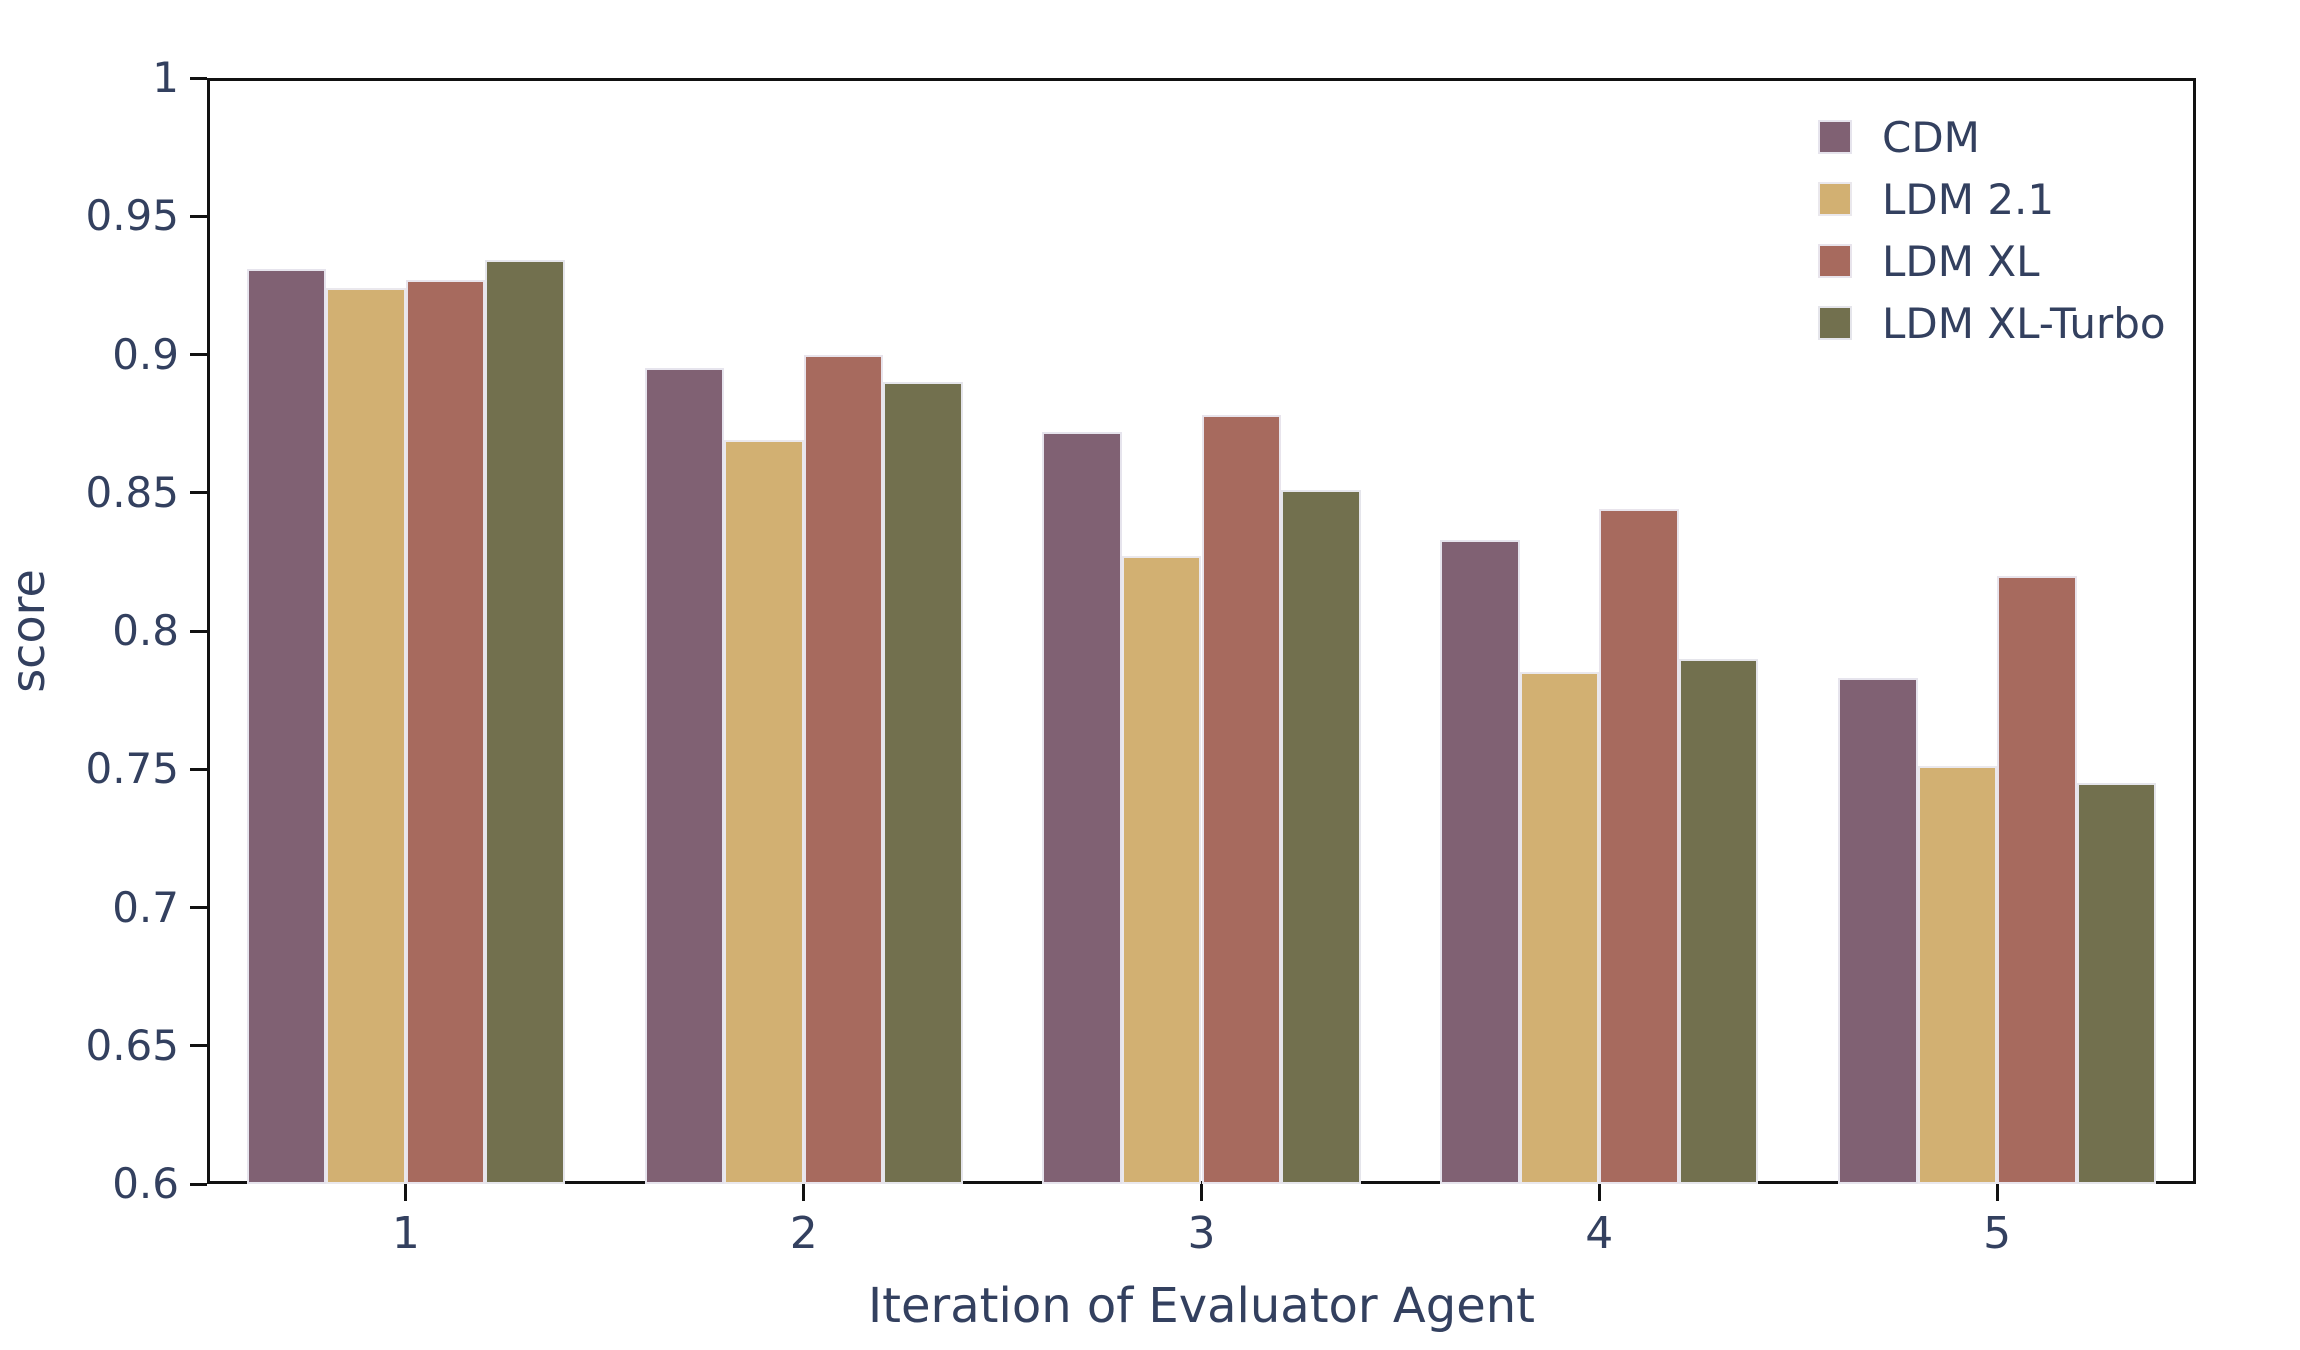  Describe the element at coordinates (28, 631) in the screenshot. I see `y-axis-title: score` at that location.